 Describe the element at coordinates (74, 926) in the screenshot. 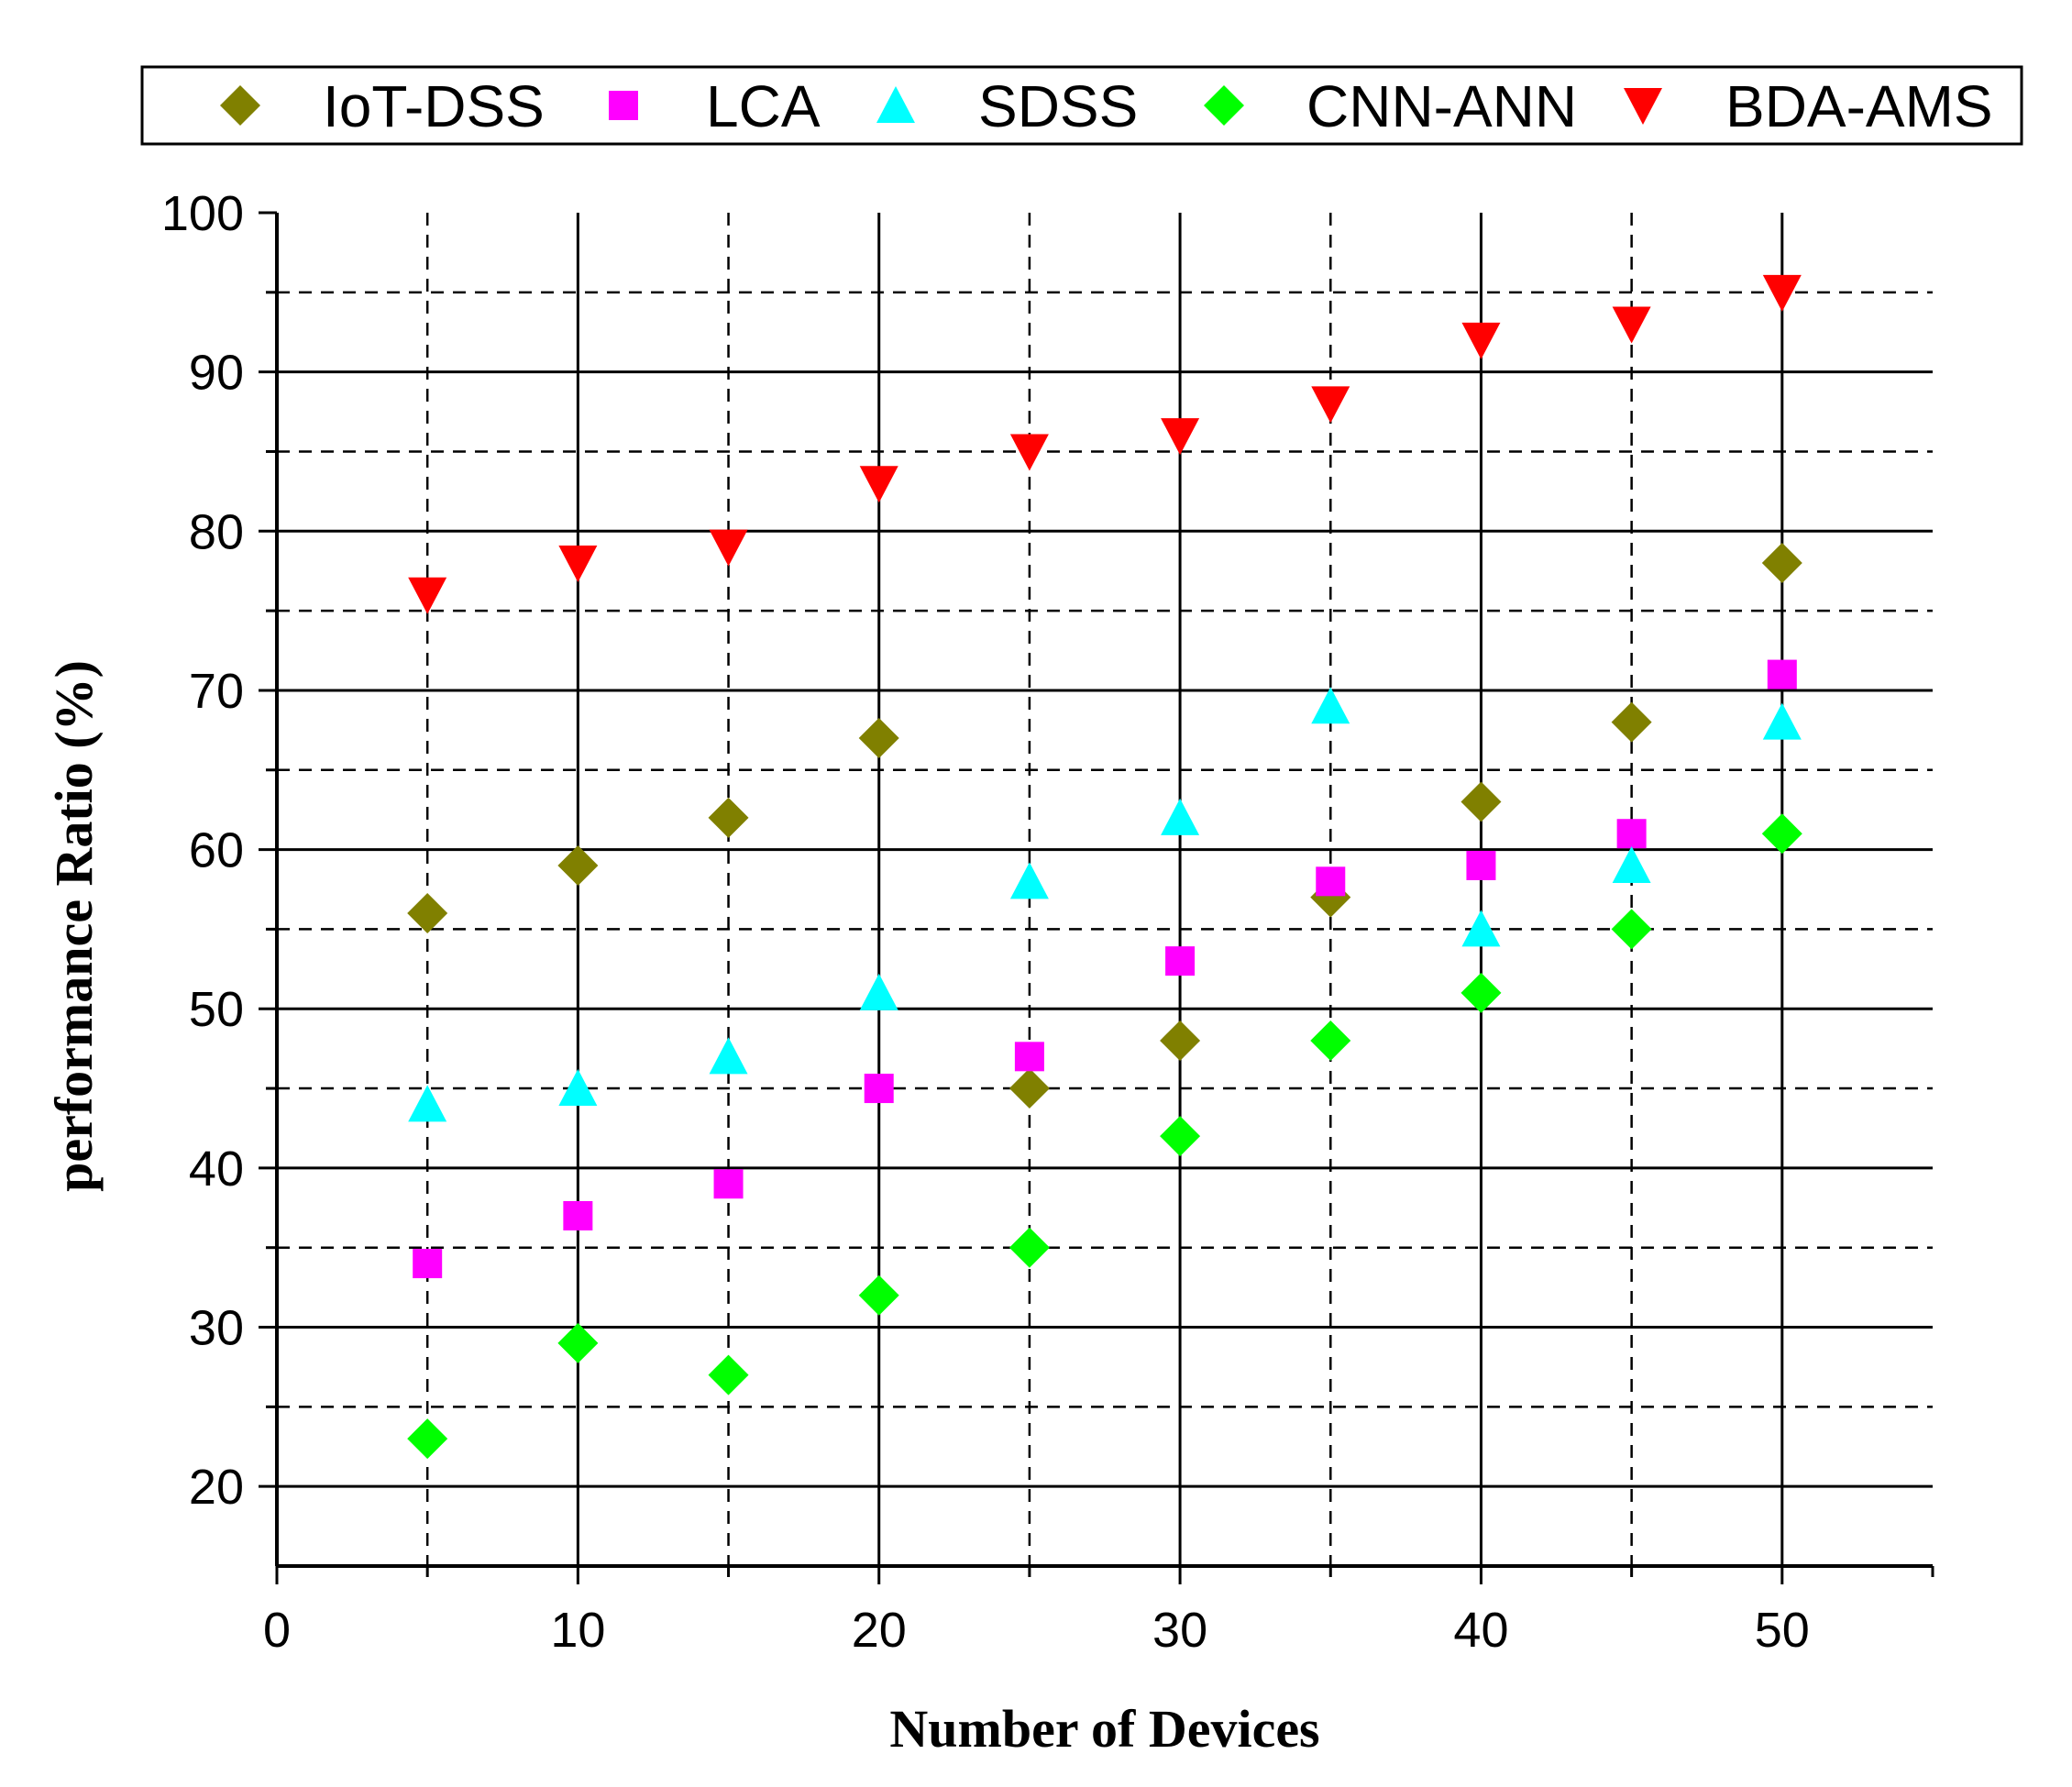

I see `y-axis-title: performance Ratio (%)` at that location.